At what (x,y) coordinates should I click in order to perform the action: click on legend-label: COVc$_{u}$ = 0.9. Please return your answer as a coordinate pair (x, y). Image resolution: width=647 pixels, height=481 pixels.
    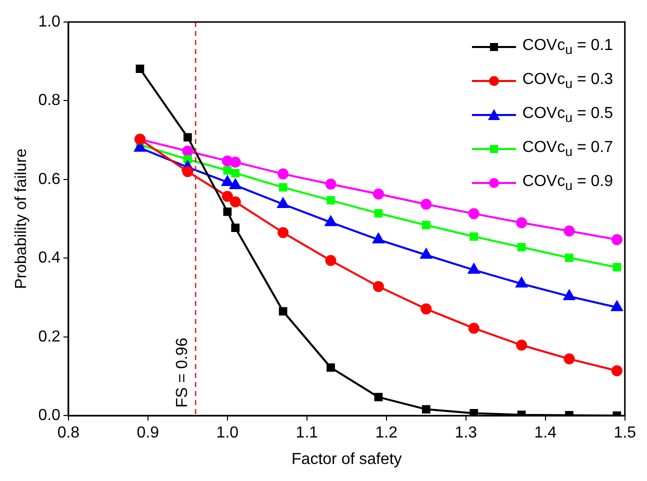
    Looking at the image, I should click on (567, 183).